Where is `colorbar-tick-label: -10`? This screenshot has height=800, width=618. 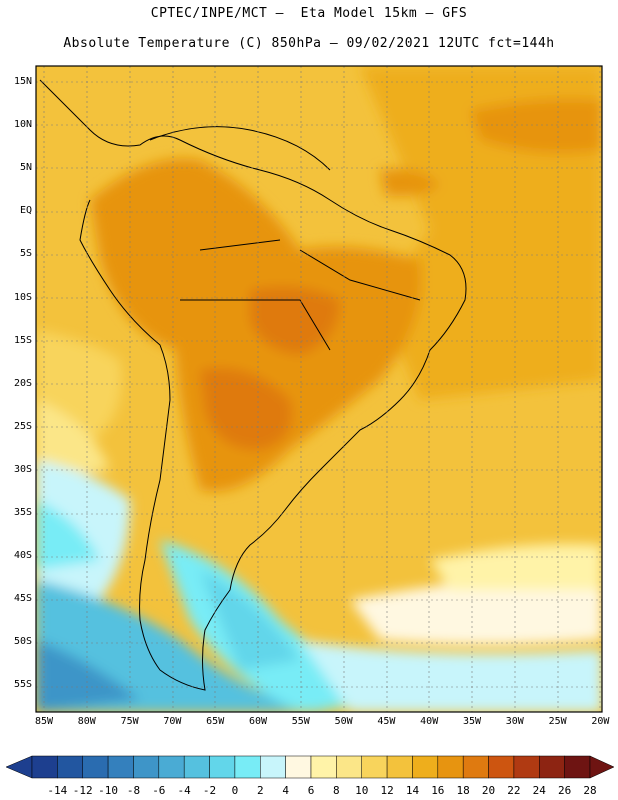 colorbar-tick-label: -10 is located at coordinates (108, 790).